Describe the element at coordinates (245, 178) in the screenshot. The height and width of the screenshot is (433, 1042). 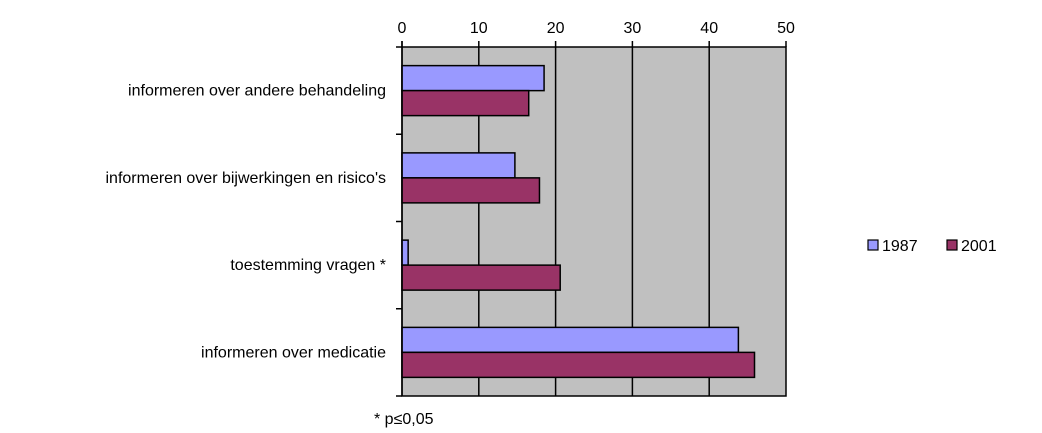
I see `category-label: informeren over bijwerkingen en risico's` at that location.